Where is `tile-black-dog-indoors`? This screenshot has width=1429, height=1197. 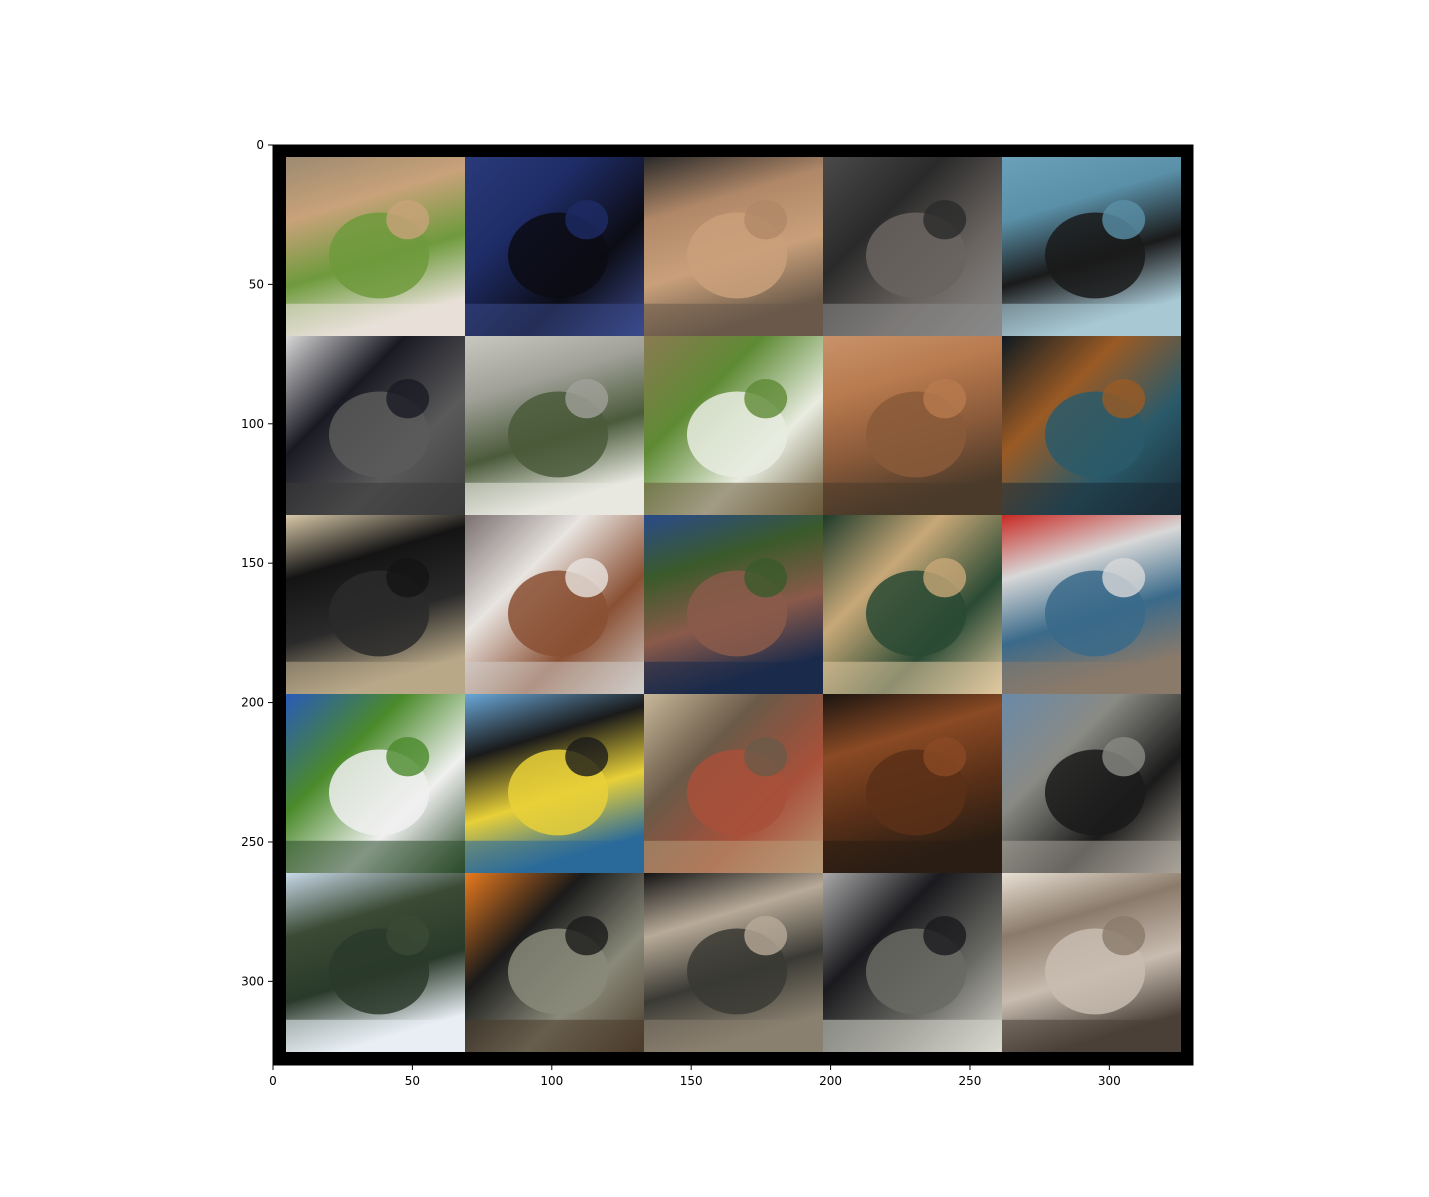
tile-black-dog-indoors is located at coordinates (912, 246).